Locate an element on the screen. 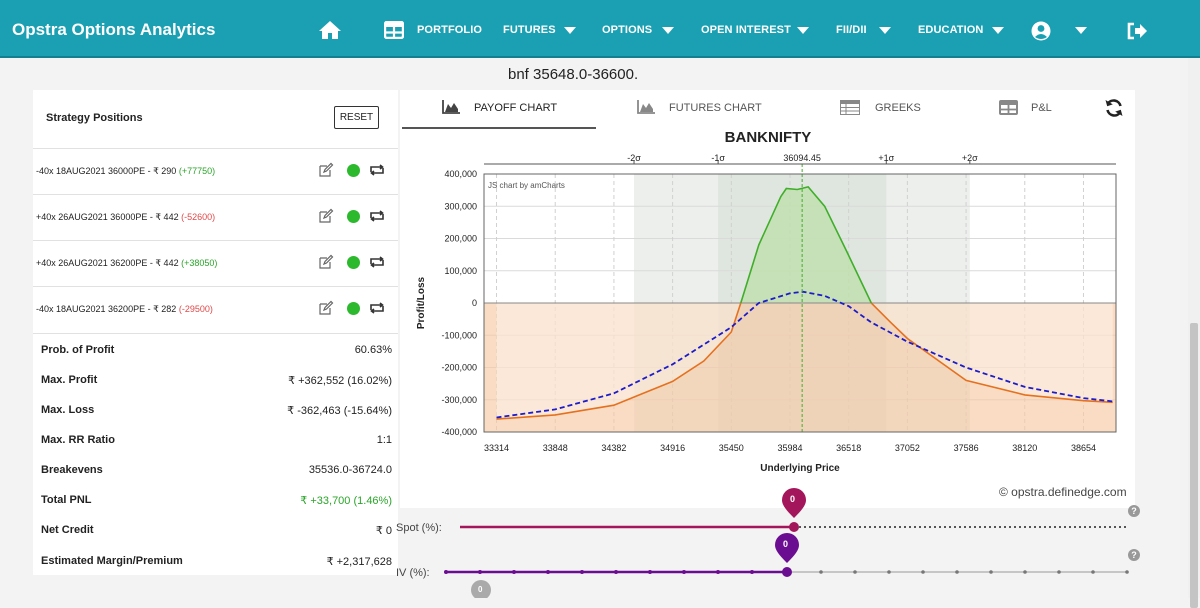 This screenshot has height=608, width=1200. strategy-positions-title: Strategy Positions is located at coordinates (94, 118).